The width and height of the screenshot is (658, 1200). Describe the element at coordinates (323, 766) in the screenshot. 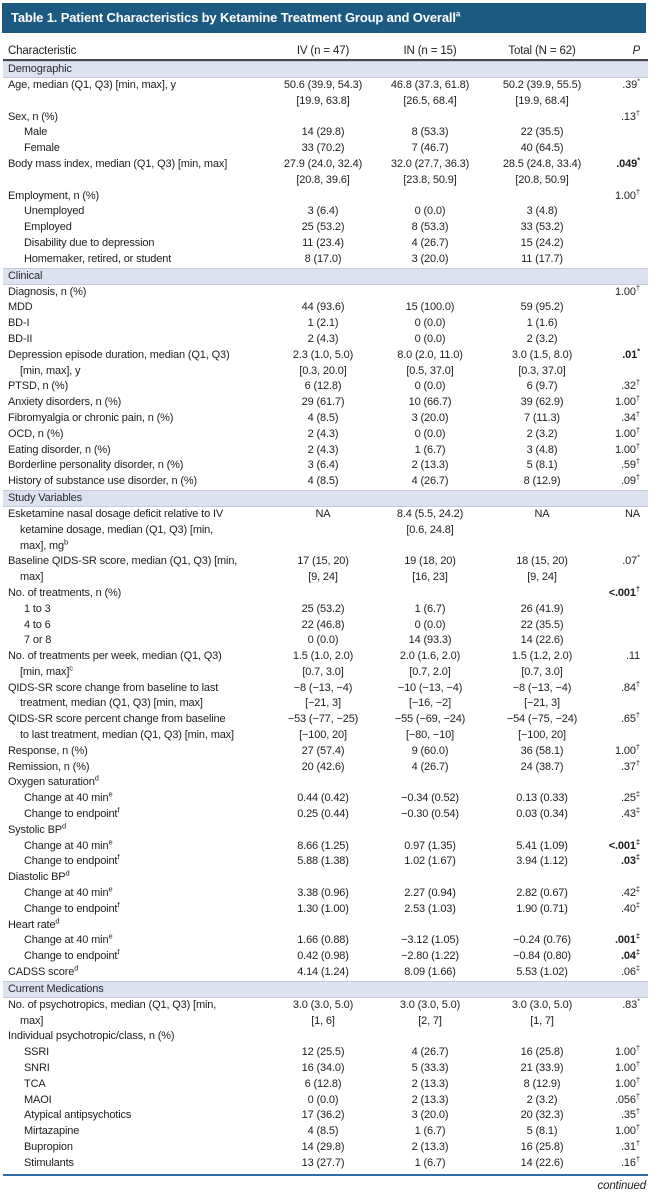

I see `value-iv: 20 (42.6)` at that location.